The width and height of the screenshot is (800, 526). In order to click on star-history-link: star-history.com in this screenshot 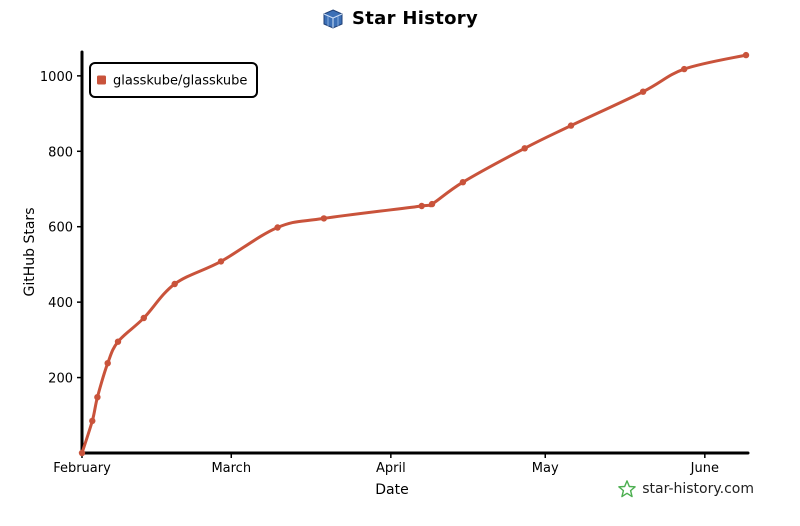, I will do `click(686, 489)`.